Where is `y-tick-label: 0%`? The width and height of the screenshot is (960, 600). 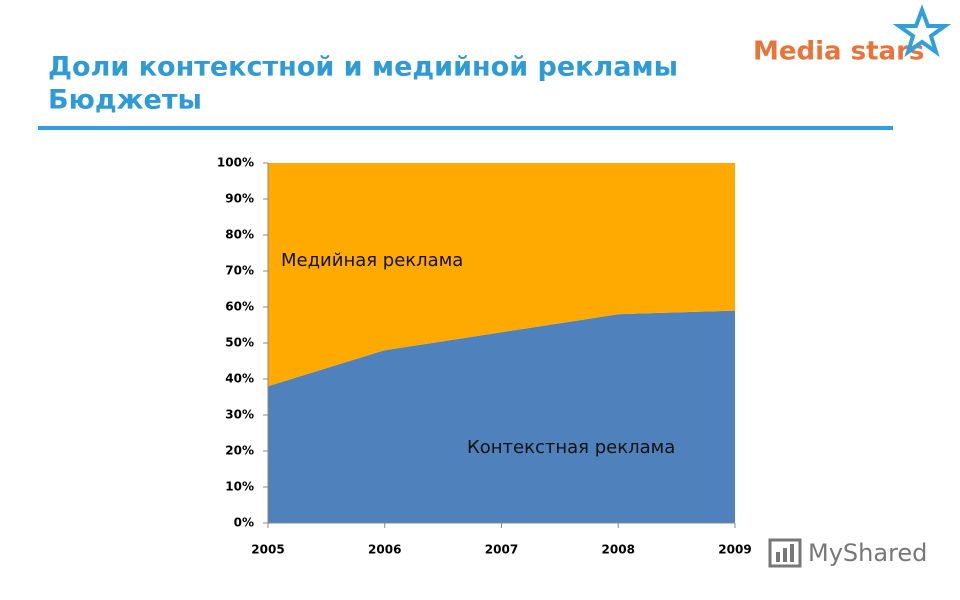 y-tick-label: 0% is located at coordinates (244, 523).